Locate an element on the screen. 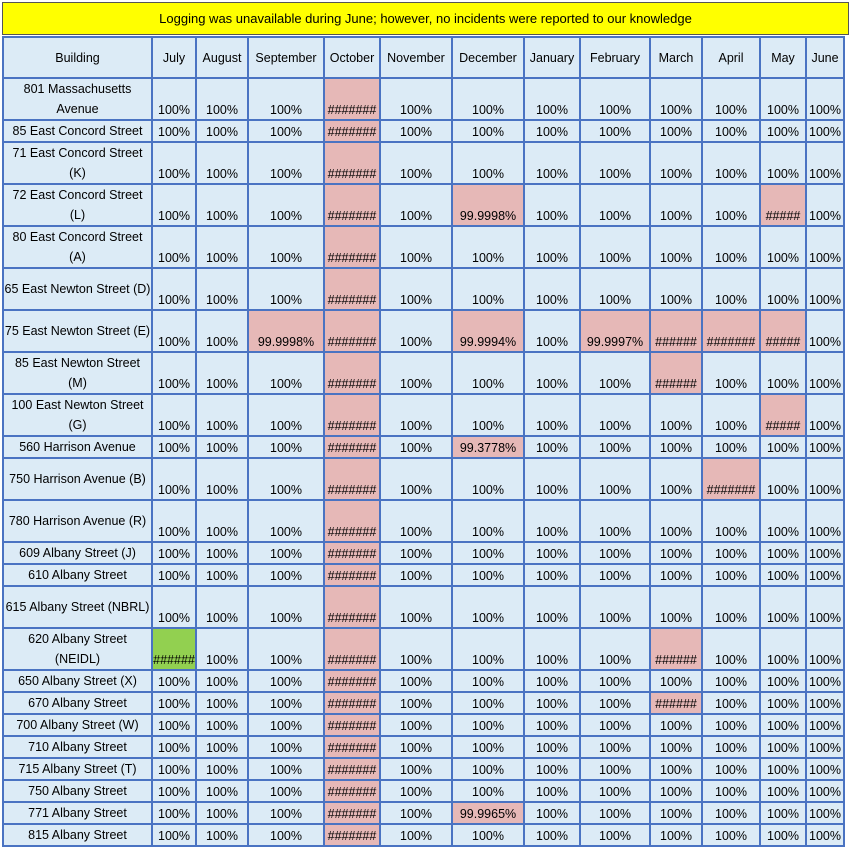  building-name: 75 East Newton Street (E) is located at coordinates (77, 331).